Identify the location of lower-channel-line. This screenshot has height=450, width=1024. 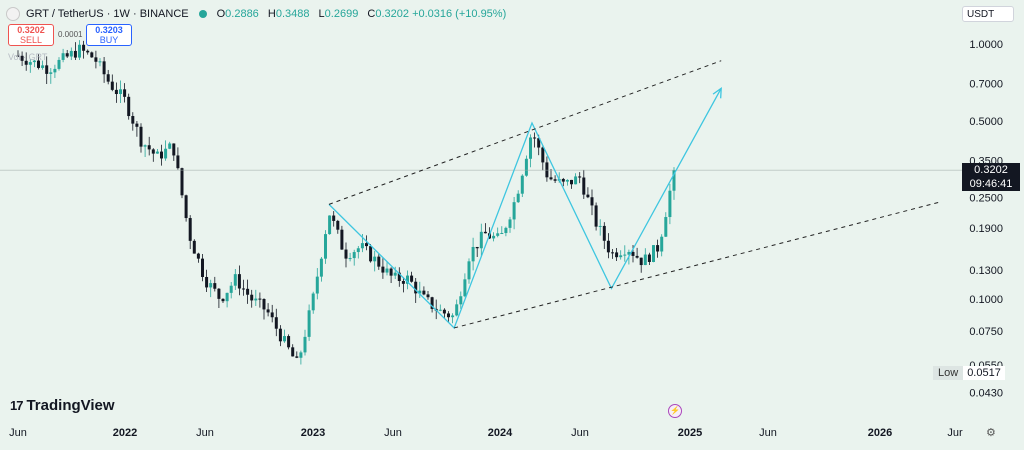
(697, 265).